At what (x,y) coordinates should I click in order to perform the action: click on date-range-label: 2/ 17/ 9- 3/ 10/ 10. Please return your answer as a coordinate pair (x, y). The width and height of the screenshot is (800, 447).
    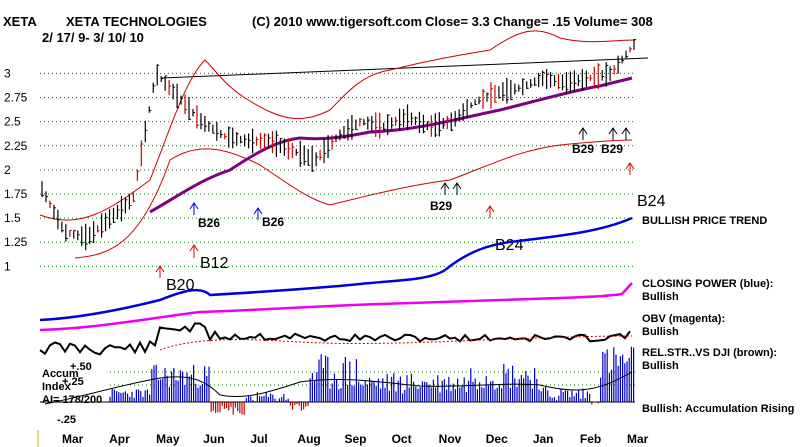
    Looking at the image, I should click on (93, 37).